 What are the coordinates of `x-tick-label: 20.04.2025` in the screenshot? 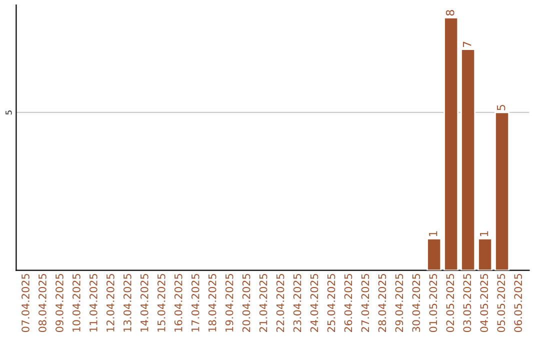 It's located at (246, 303).